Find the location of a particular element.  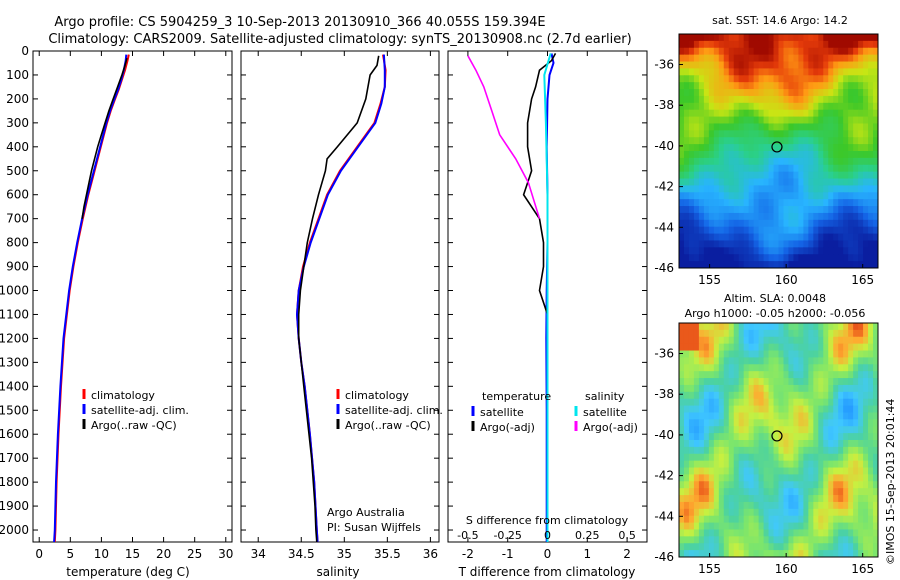

sst-title: sat. SST: 14.6 Argo: 14.2 is located at coordinates (780, 20).